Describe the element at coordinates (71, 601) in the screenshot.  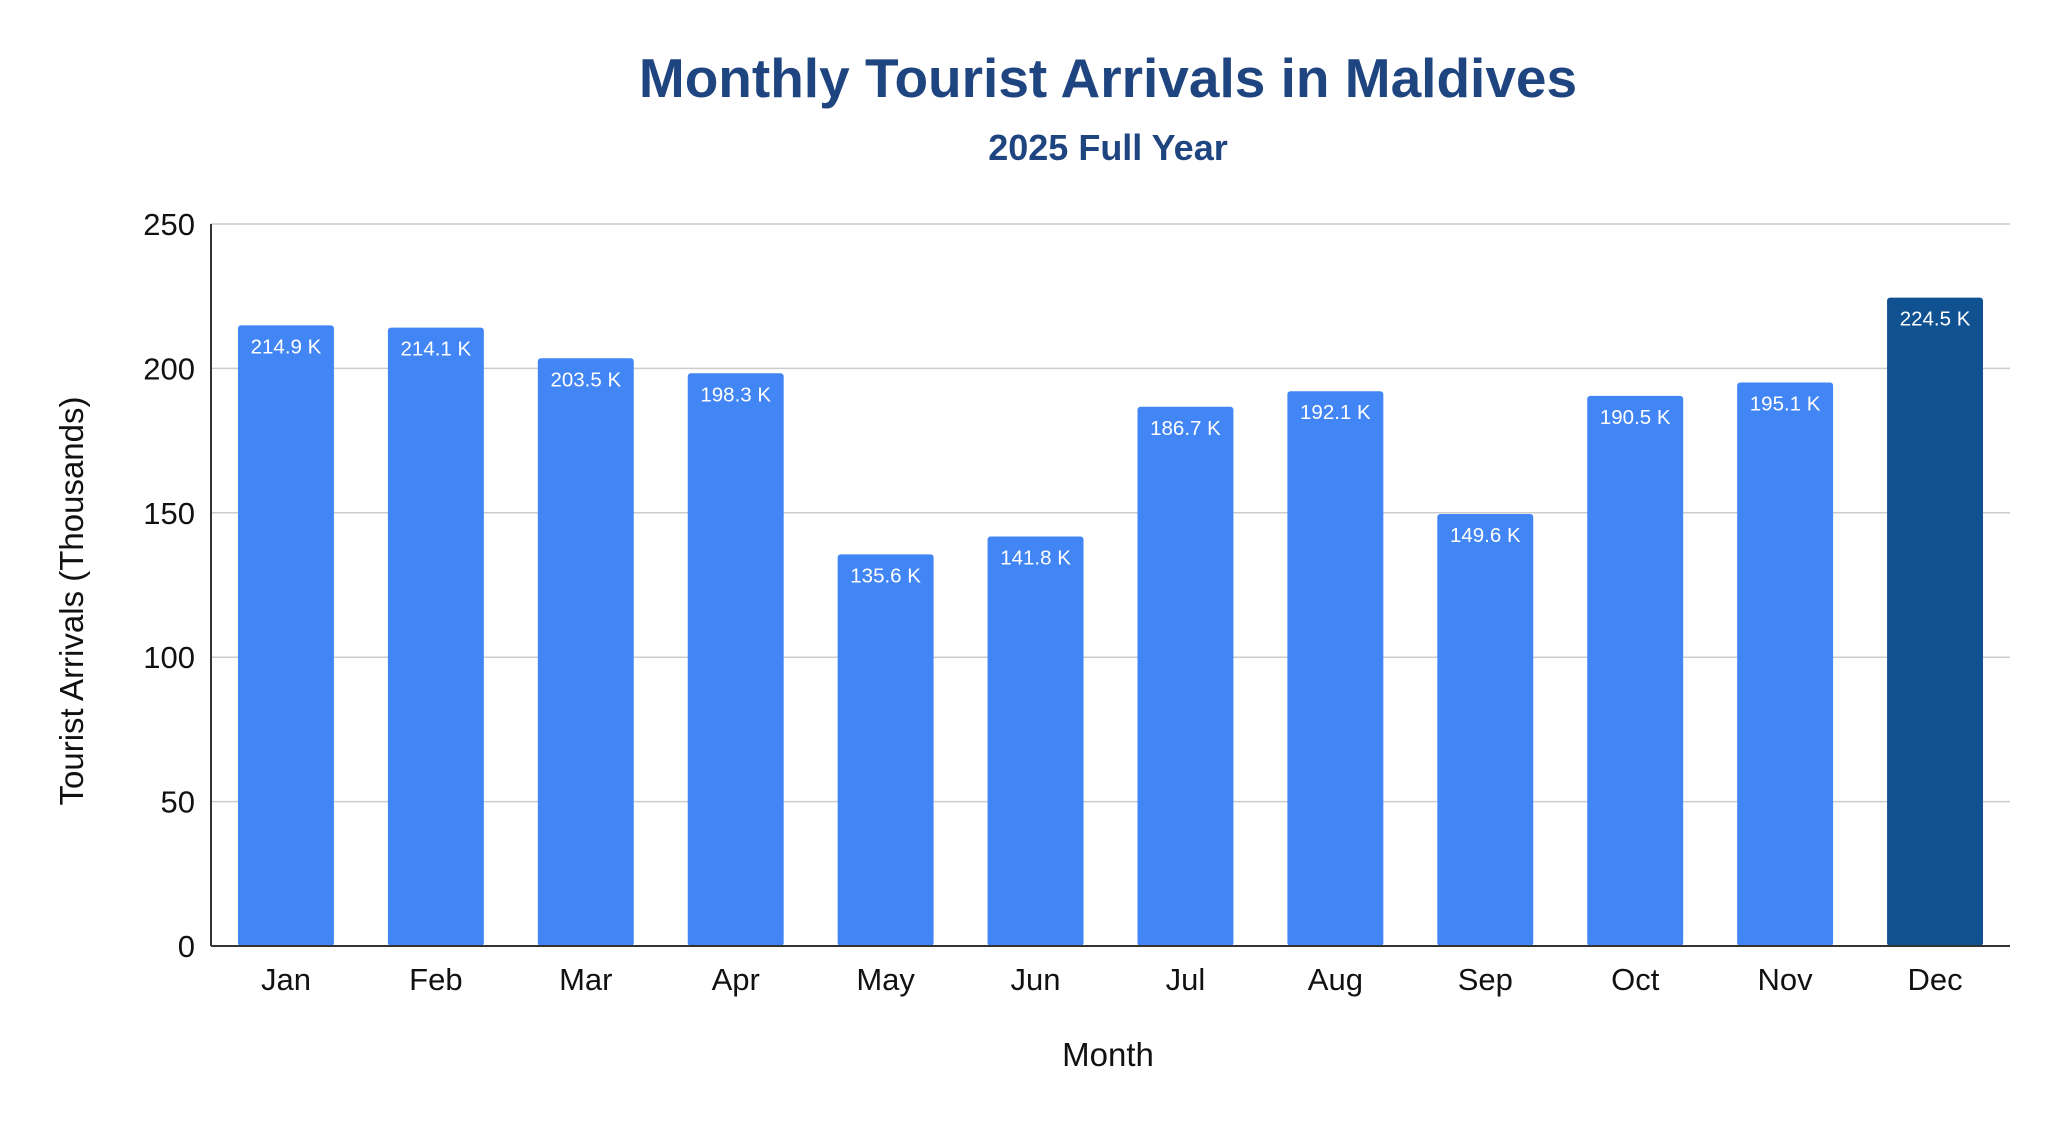
I see `y-axis-title: Tourist Arrivals (Thousands)` at that location.